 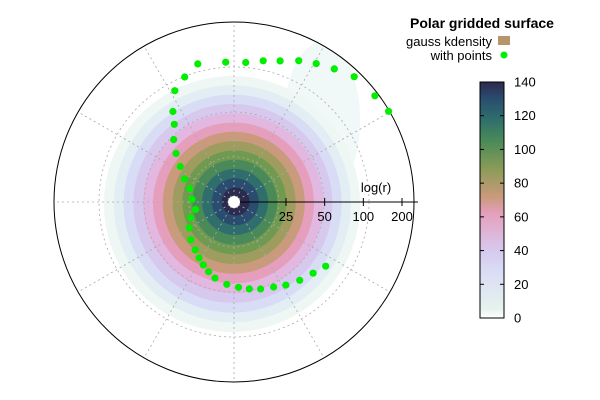 What do you see at coordinates (363, 216) in the screenshot?
I see `radial-tick-label-100: 100` at bounding box center [363, 216].